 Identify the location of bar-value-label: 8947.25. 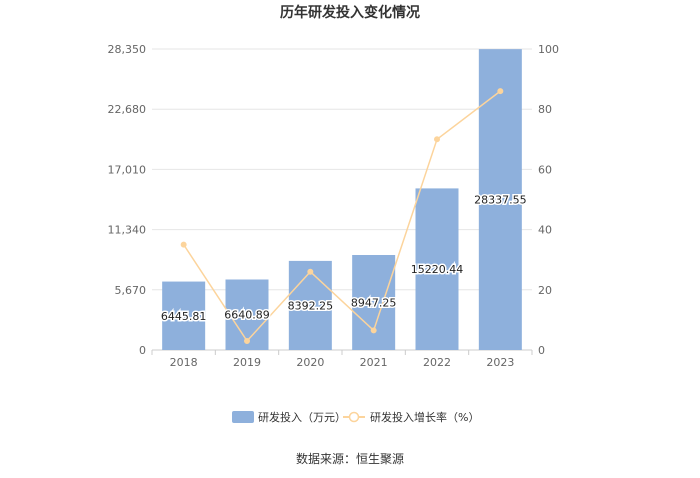
(374, 303).